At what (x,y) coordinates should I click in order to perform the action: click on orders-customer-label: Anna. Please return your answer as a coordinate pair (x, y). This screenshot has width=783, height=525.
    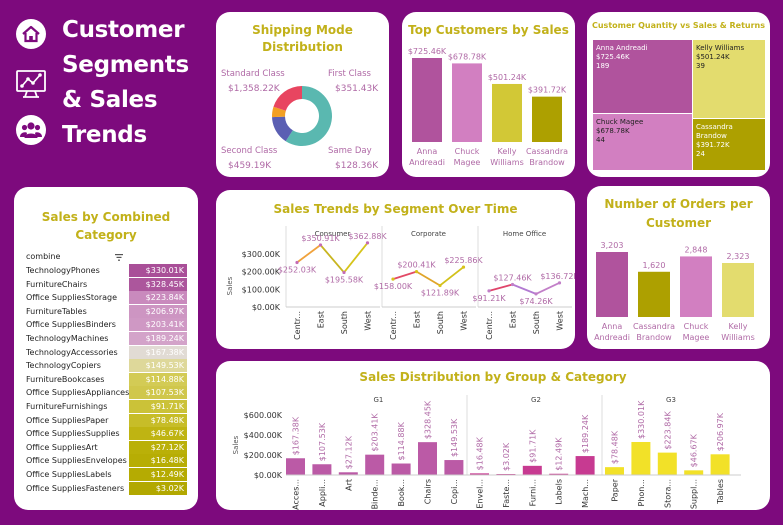
    Looking at the image, I should click on (612, 326).